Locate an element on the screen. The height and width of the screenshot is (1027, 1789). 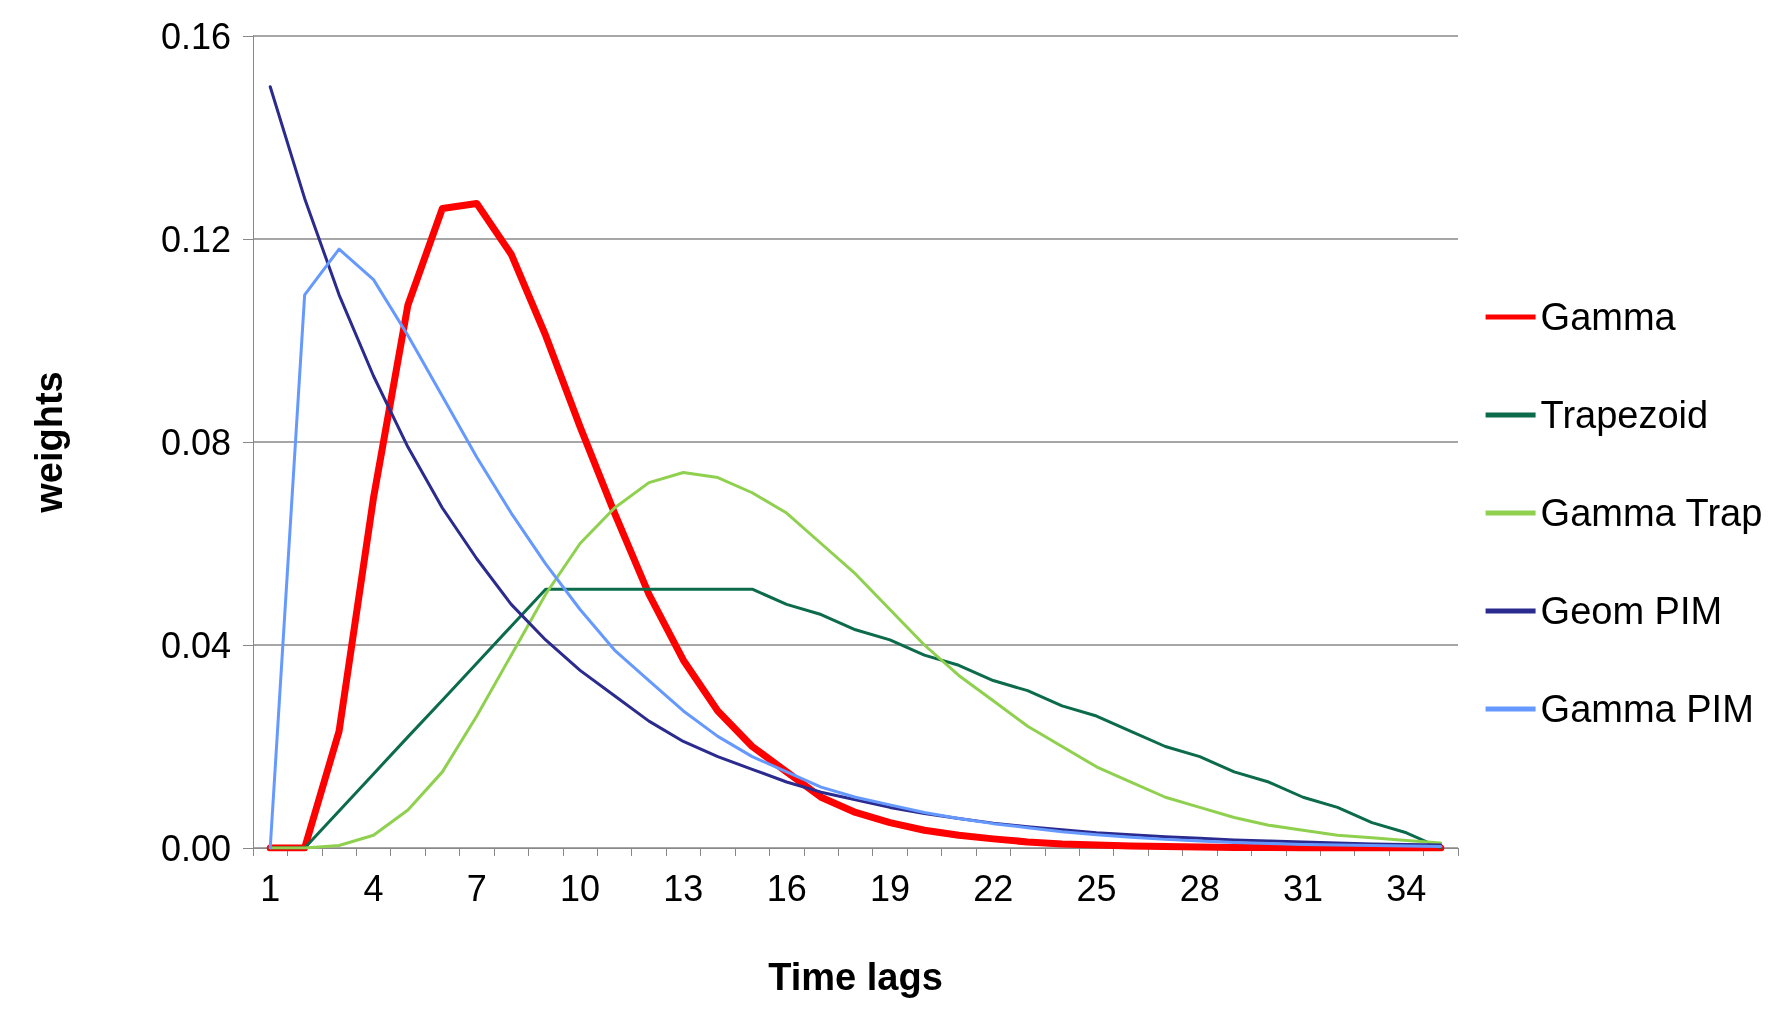
x-tick-label: 1 is located at coordinates (270, 888).